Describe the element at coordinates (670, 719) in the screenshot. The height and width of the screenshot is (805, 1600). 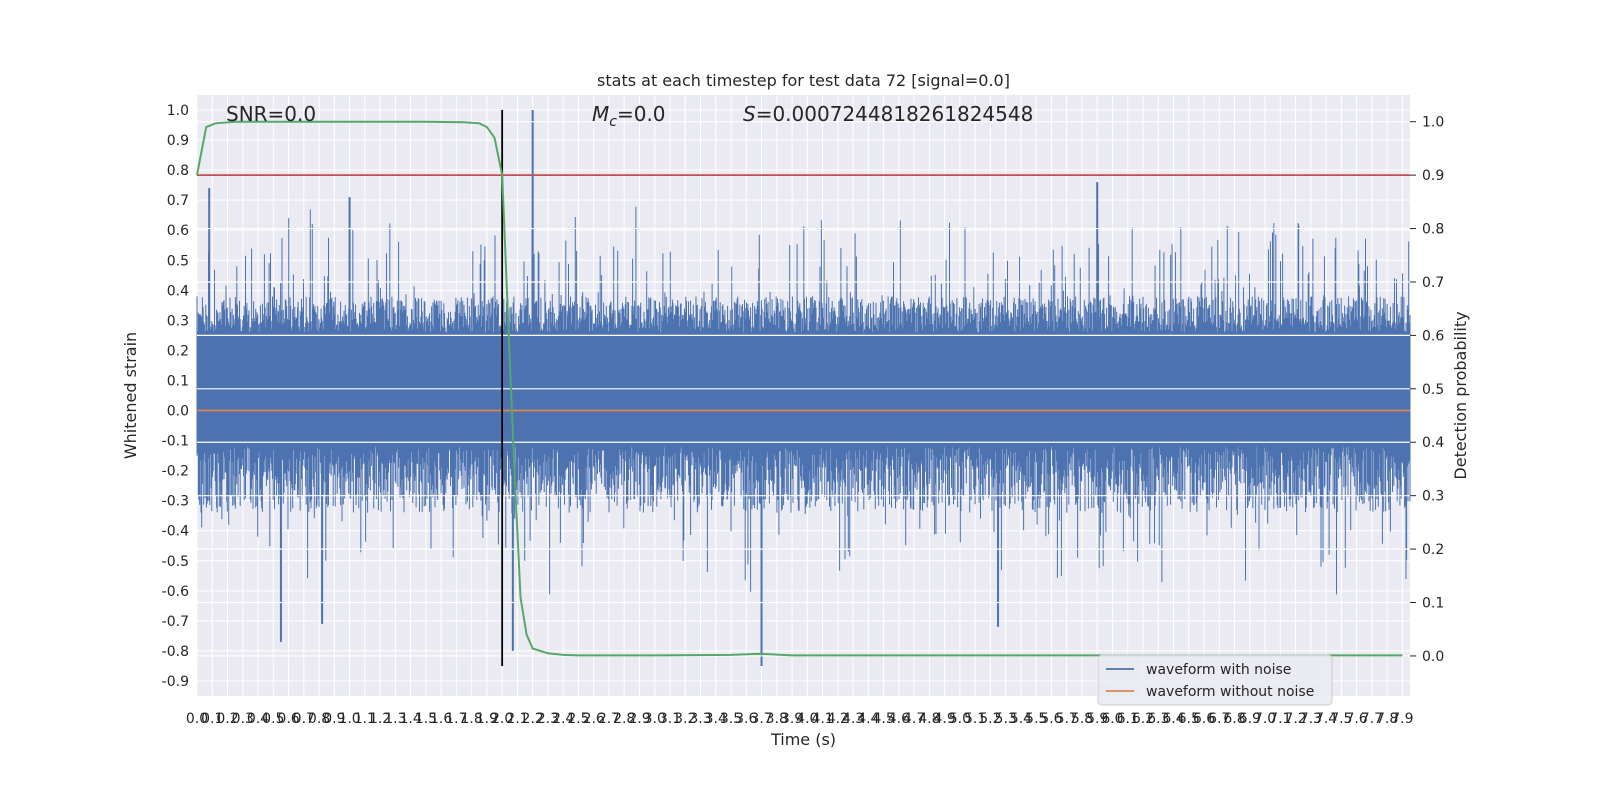
I see `x-tick-label: 3.1` at that location.